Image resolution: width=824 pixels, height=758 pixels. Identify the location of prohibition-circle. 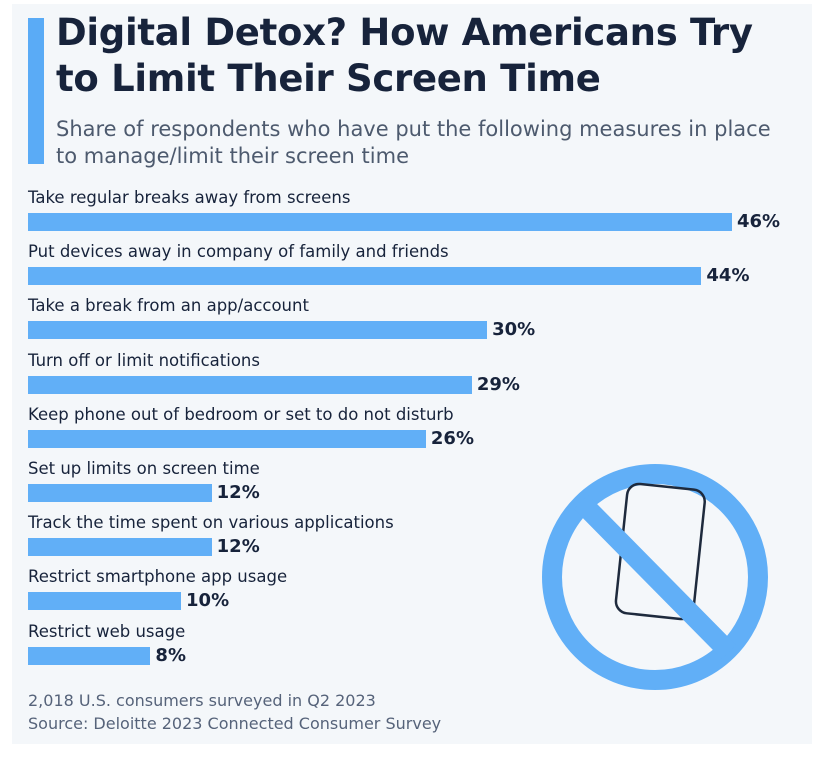
(655, 577).